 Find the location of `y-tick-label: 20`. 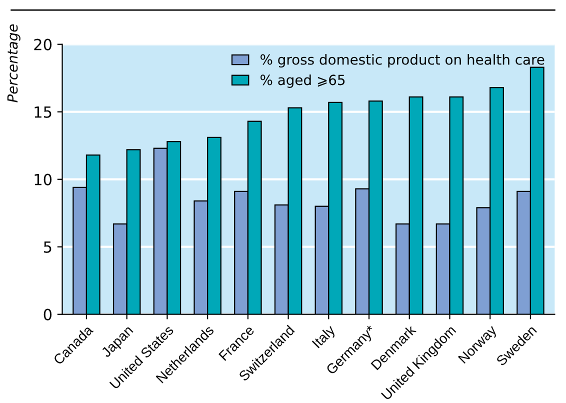

y-tick-label: 20 is located at coordinates (43, 44).